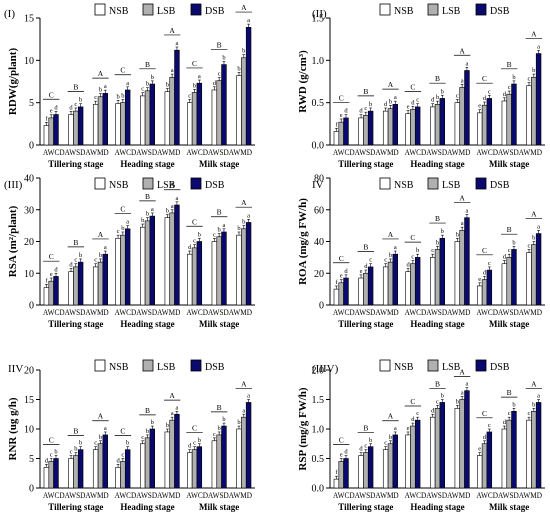 The width and height of the screenshot is (550, 524). What do you see at coordinates (75, 164) in the screenshot?
I see `stage-label: Tillering stage` at bounding box center [75, 164].